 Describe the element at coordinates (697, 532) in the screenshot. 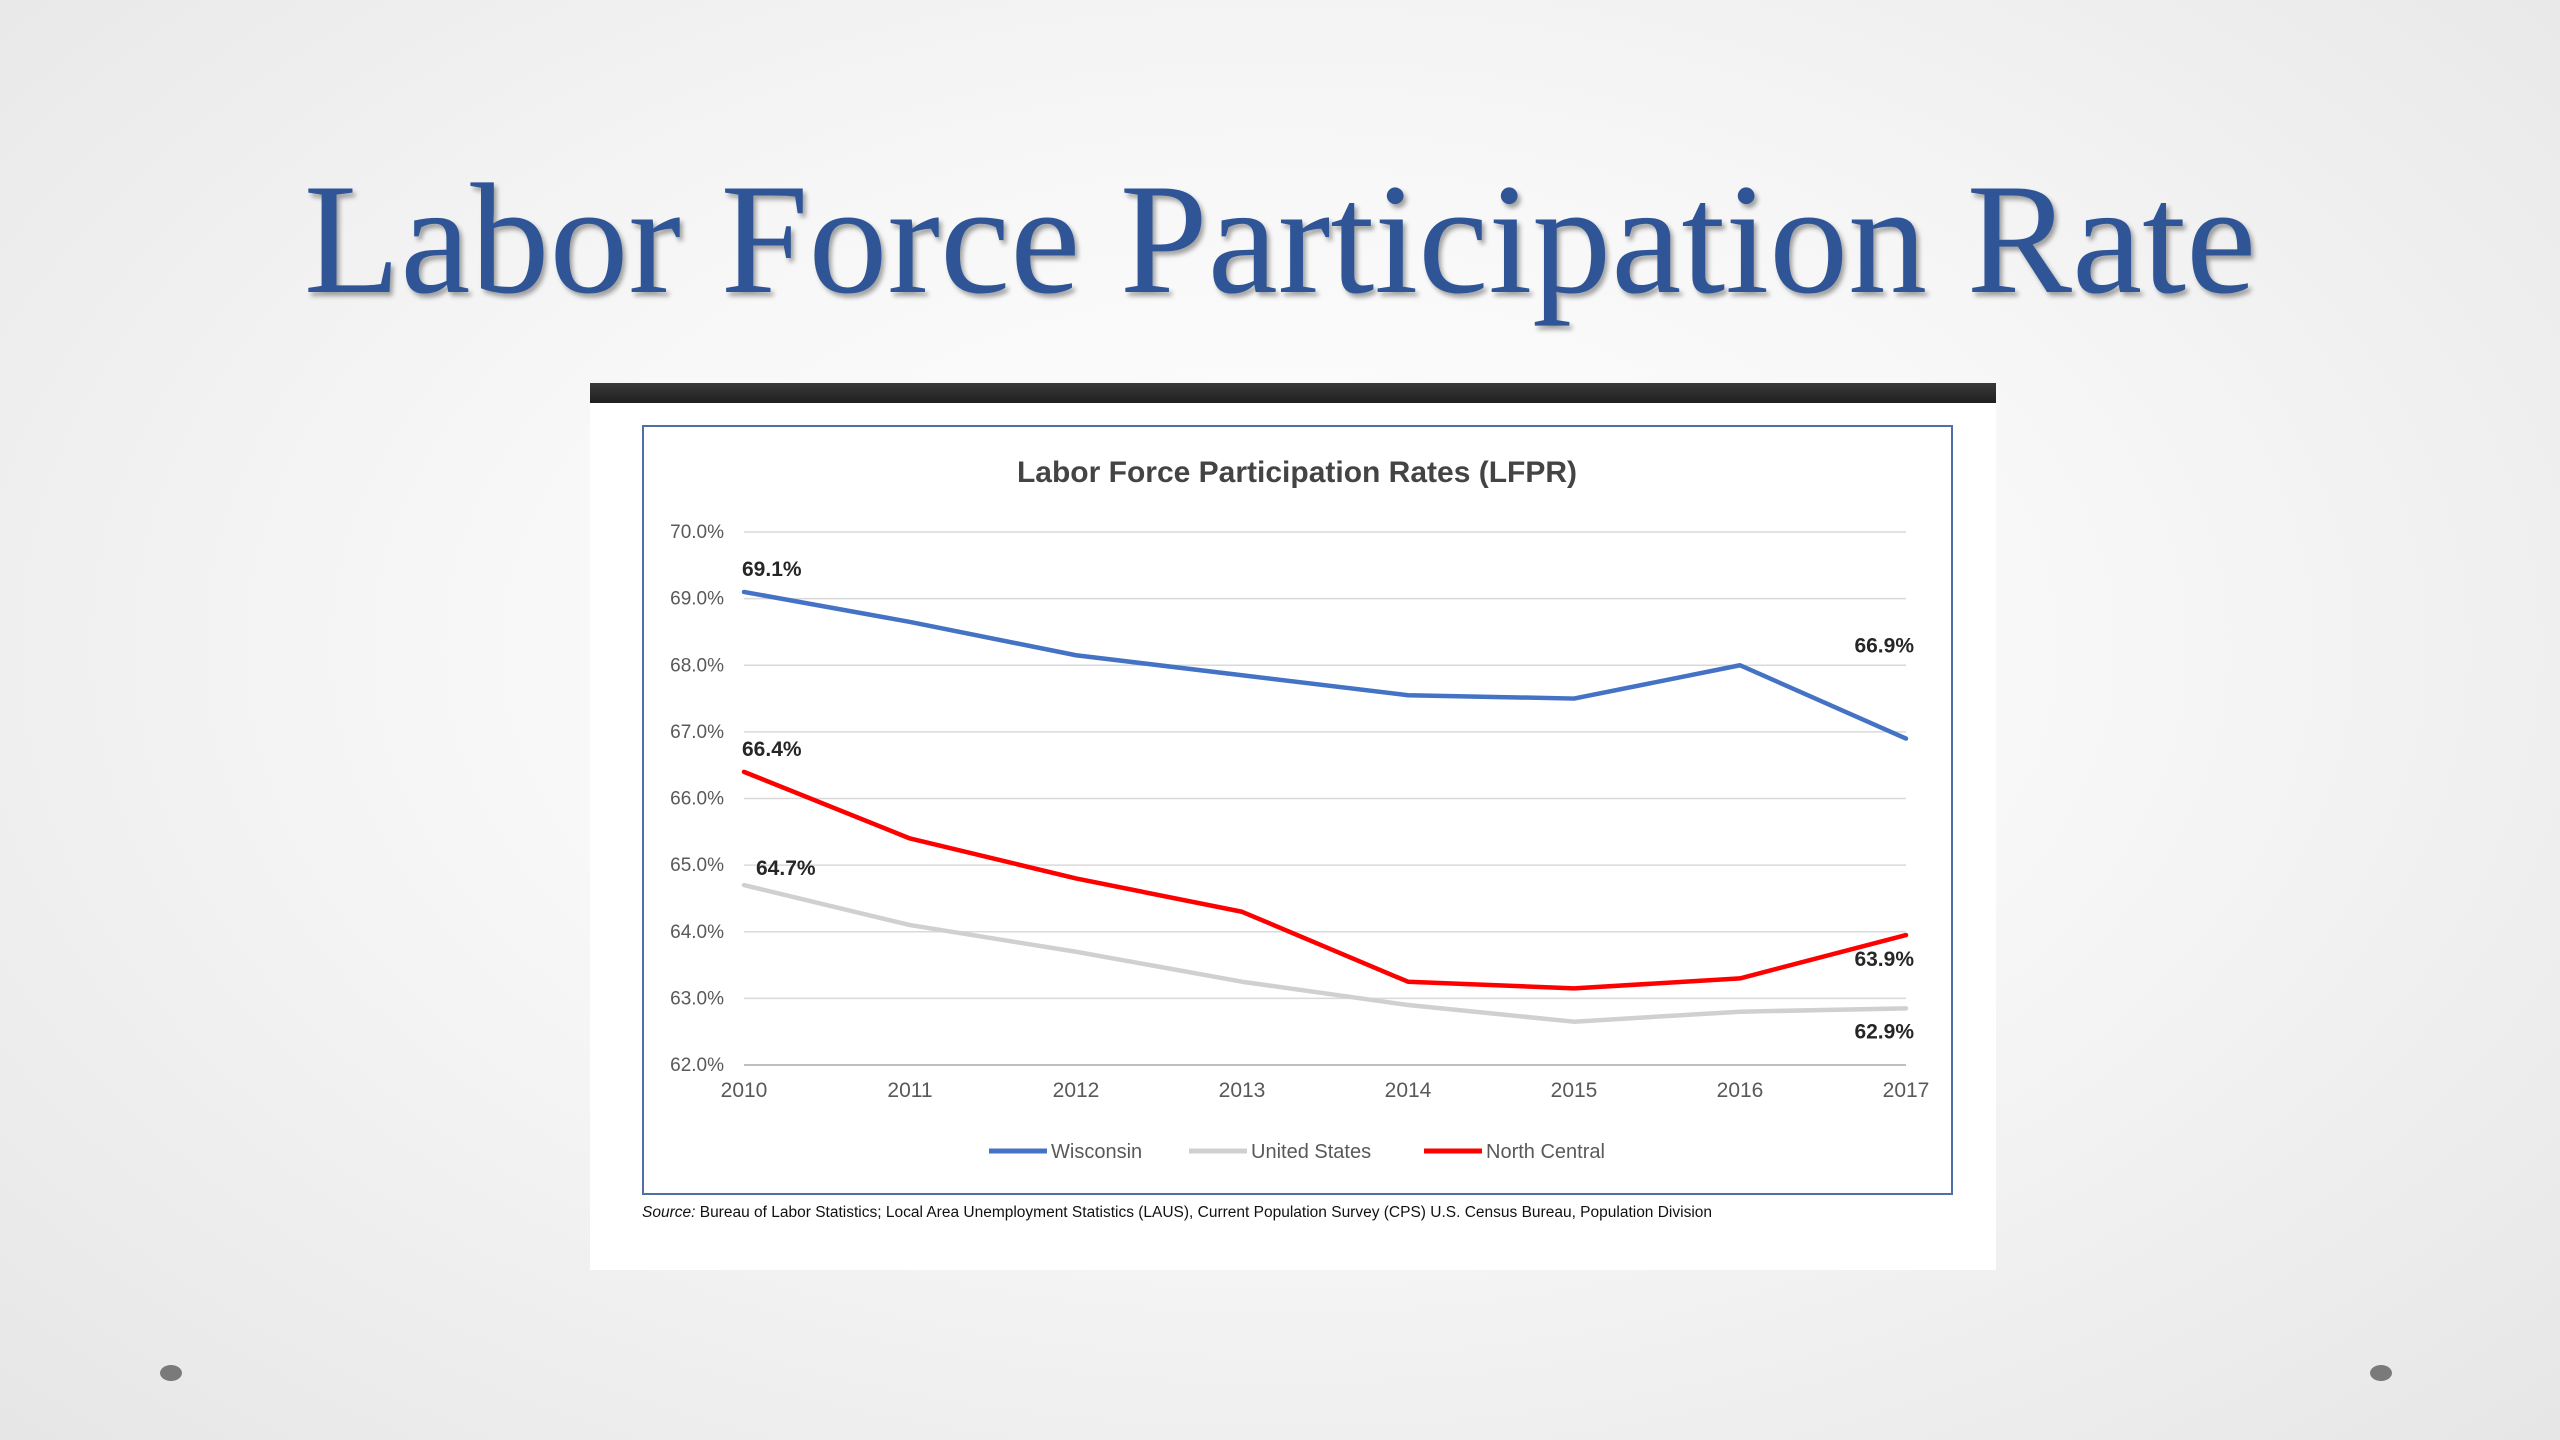

I see `y-tick-label: 70.0%` at that location.